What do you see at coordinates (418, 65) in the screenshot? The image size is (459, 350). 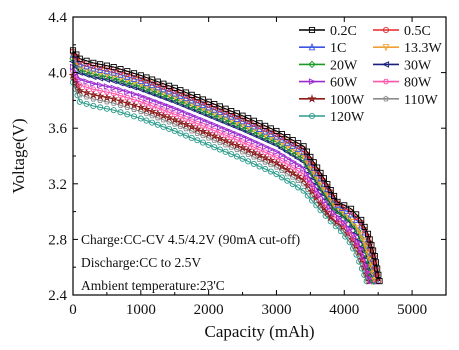 I see `legend-label: 30W` at bounding box center [418, 65].